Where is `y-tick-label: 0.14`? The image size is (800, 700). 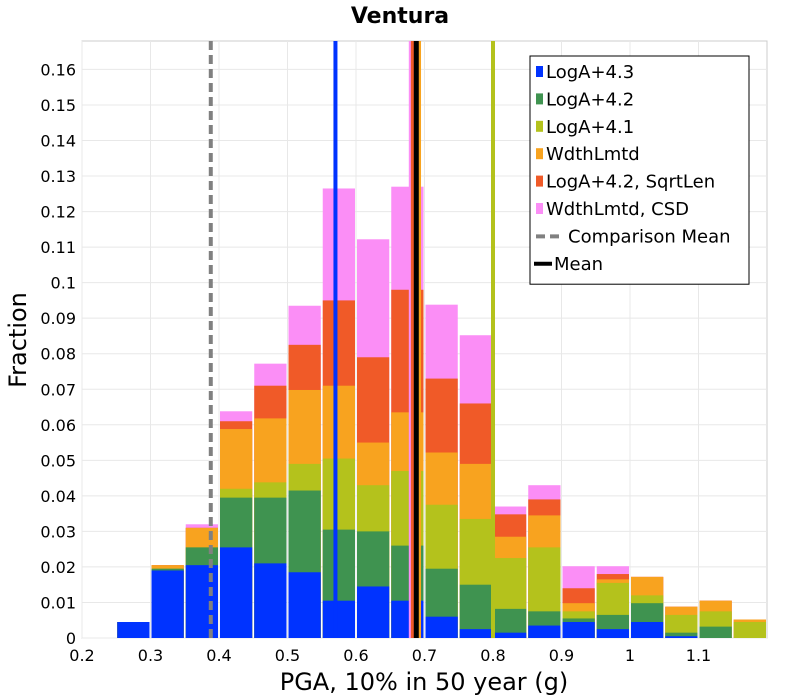 y-tick-label: 0.14 is located at coordinates (58, 141).